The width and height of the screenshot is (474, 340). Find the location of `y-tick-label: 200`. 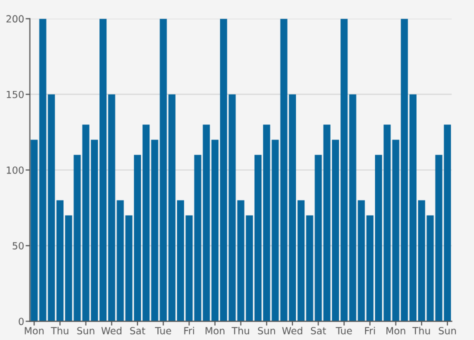

y-tick-label: 200 is located at coordinates (15, 19).